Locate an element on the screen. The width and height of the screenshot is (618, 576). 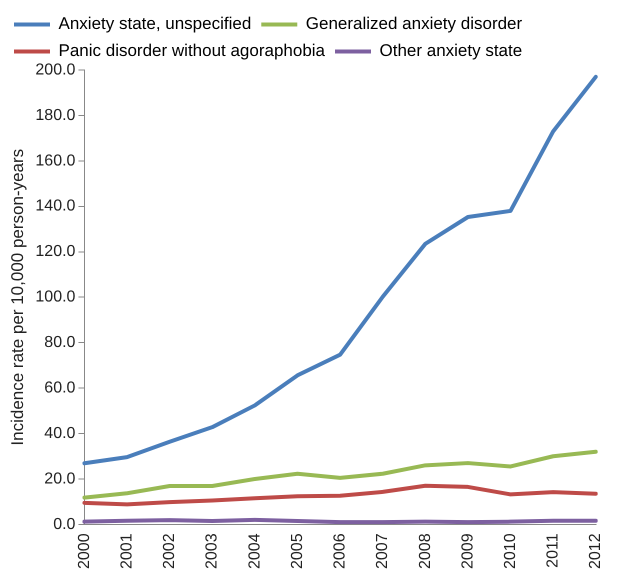
x-tick-label: 2005 is located at coordinates (297, 551).